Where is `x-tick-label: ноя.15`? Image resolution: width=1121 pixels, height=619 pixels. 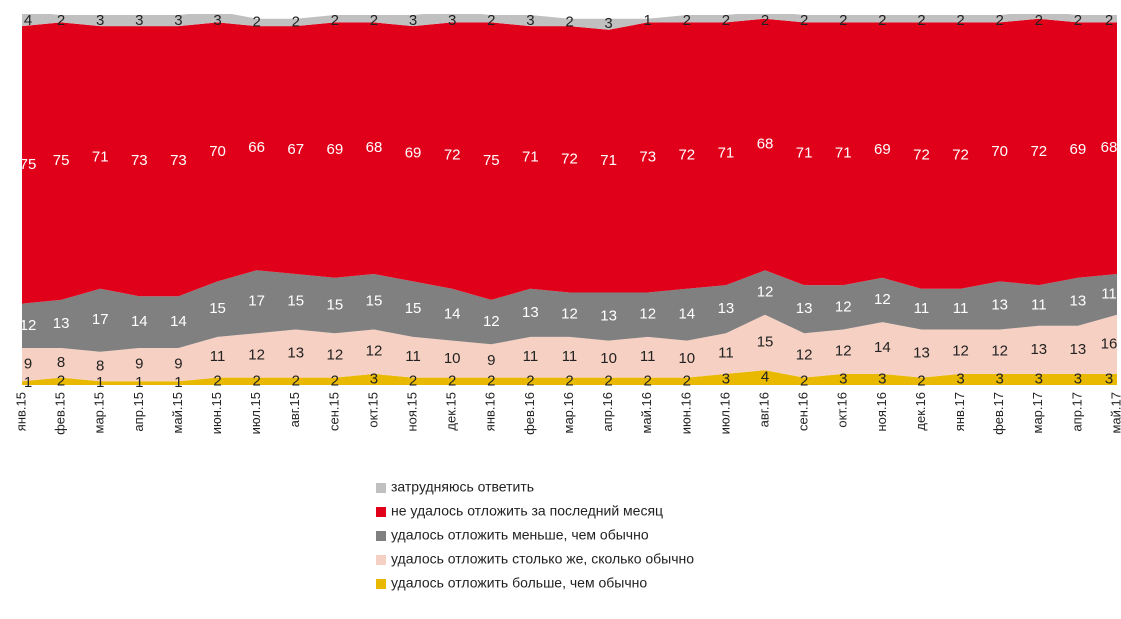
x-tick-label: ноя.15 is located at coordinates (412, 412).